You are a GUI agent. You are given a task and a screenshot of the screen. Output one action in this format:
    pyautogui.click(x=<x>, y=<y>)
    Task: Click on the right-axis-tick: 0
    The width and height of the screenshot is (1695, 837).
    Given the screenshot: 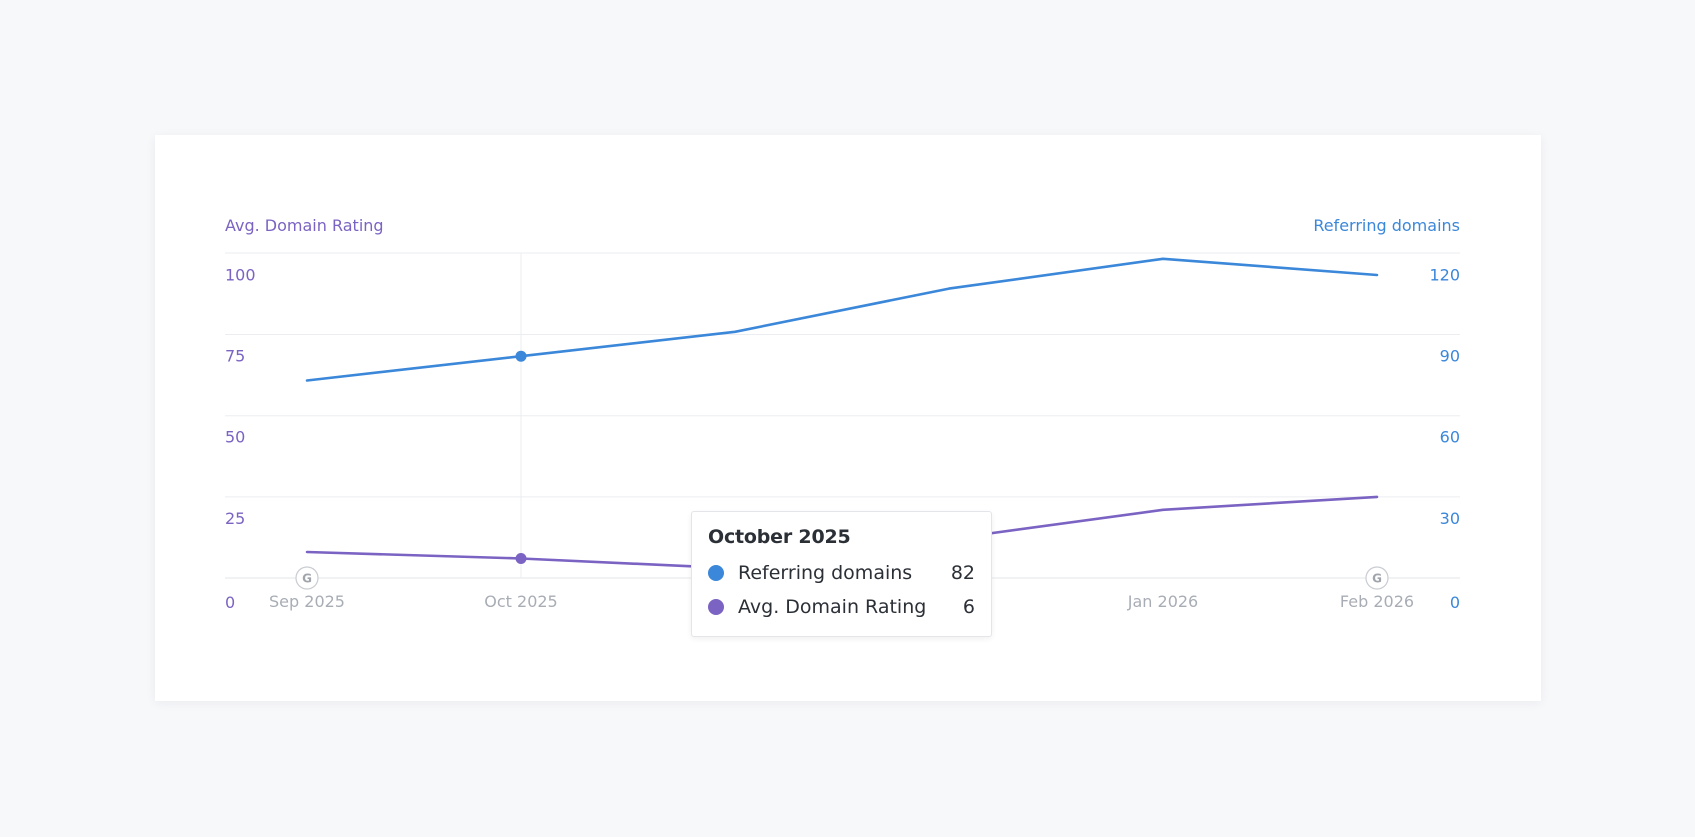 What is the action you would take?
    pyautogui.click(x=1455, y=602)
    